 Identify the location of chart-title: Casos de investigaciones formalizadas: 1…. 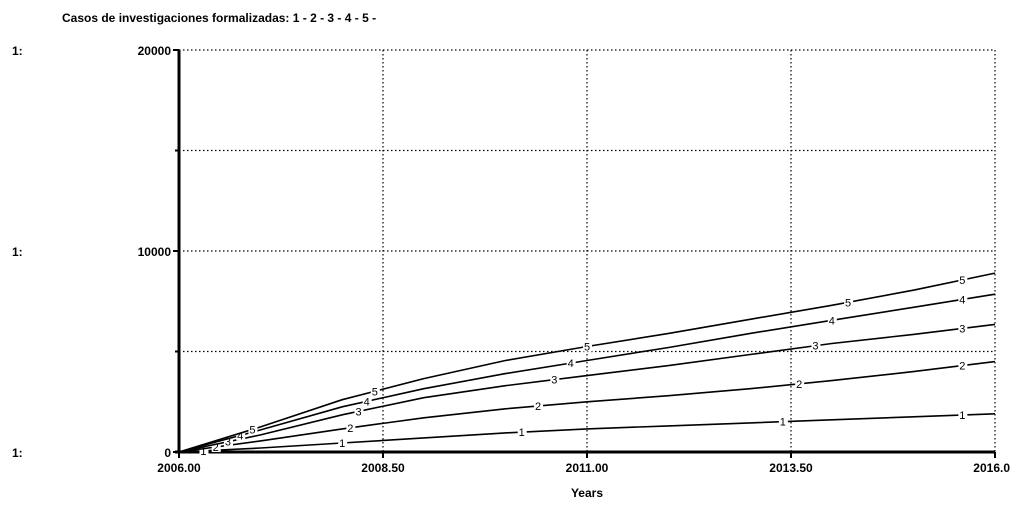
(219, 18).